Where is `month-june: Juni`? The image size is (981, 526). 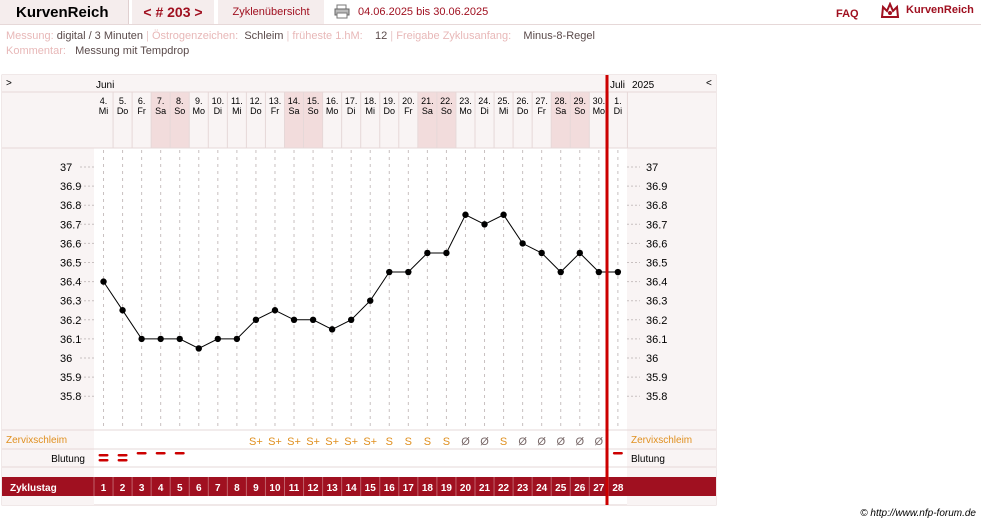 month-june: Juni is located at coordinates (105, 85).